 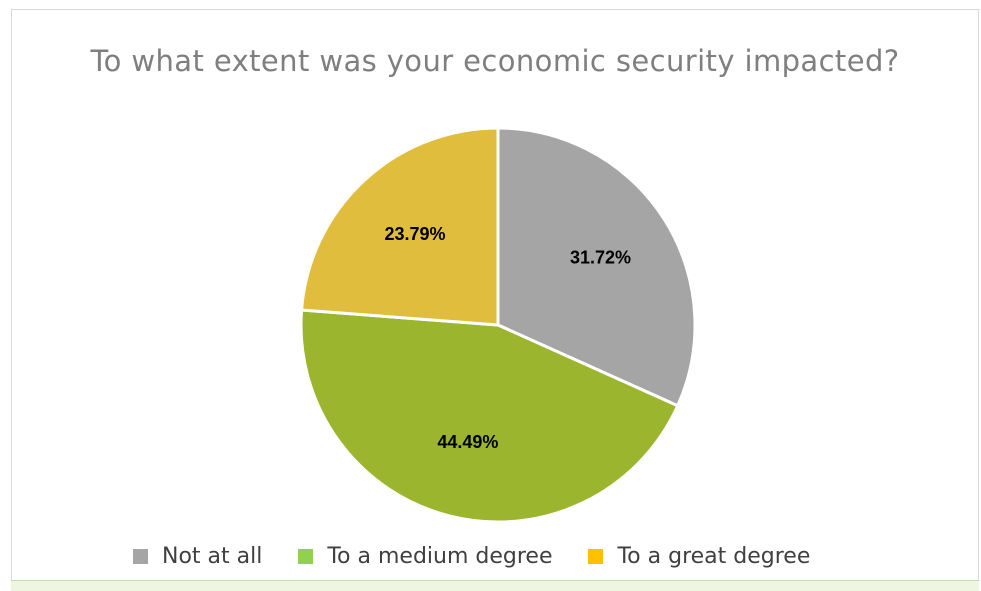 I want to click on legend-swatch-not-at-all, so click(x=140, y=556).